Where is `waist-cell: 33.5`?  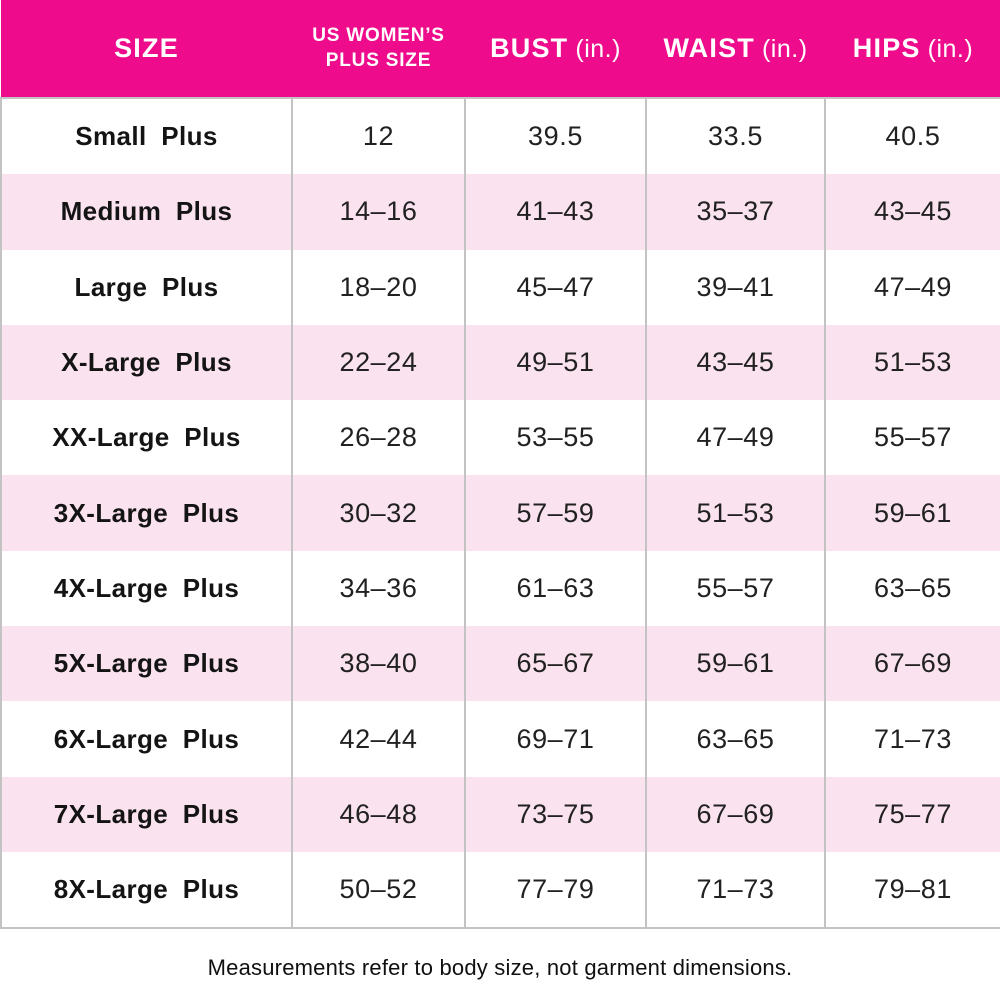
waist-cell: 33.5 is located at coordinates (735, 135).